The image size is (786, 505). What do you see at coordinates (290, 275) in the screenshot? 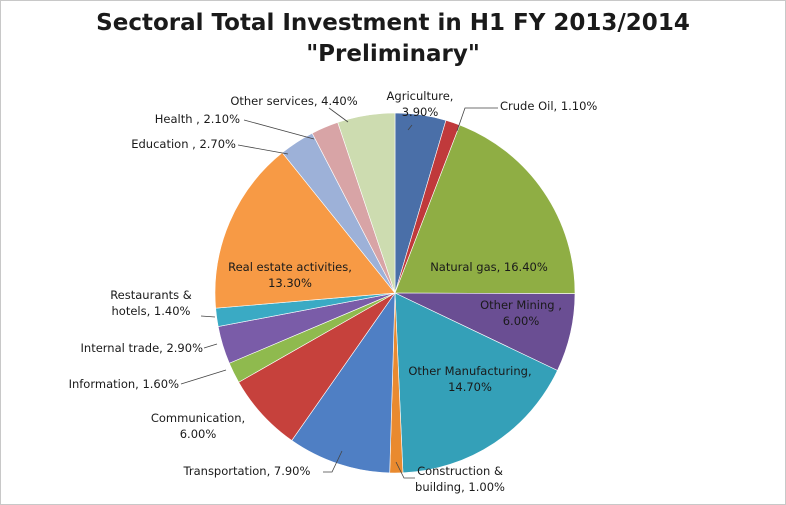
I see `data-label: Real estate activities, 13.30%` at bounding box center [290, 275].